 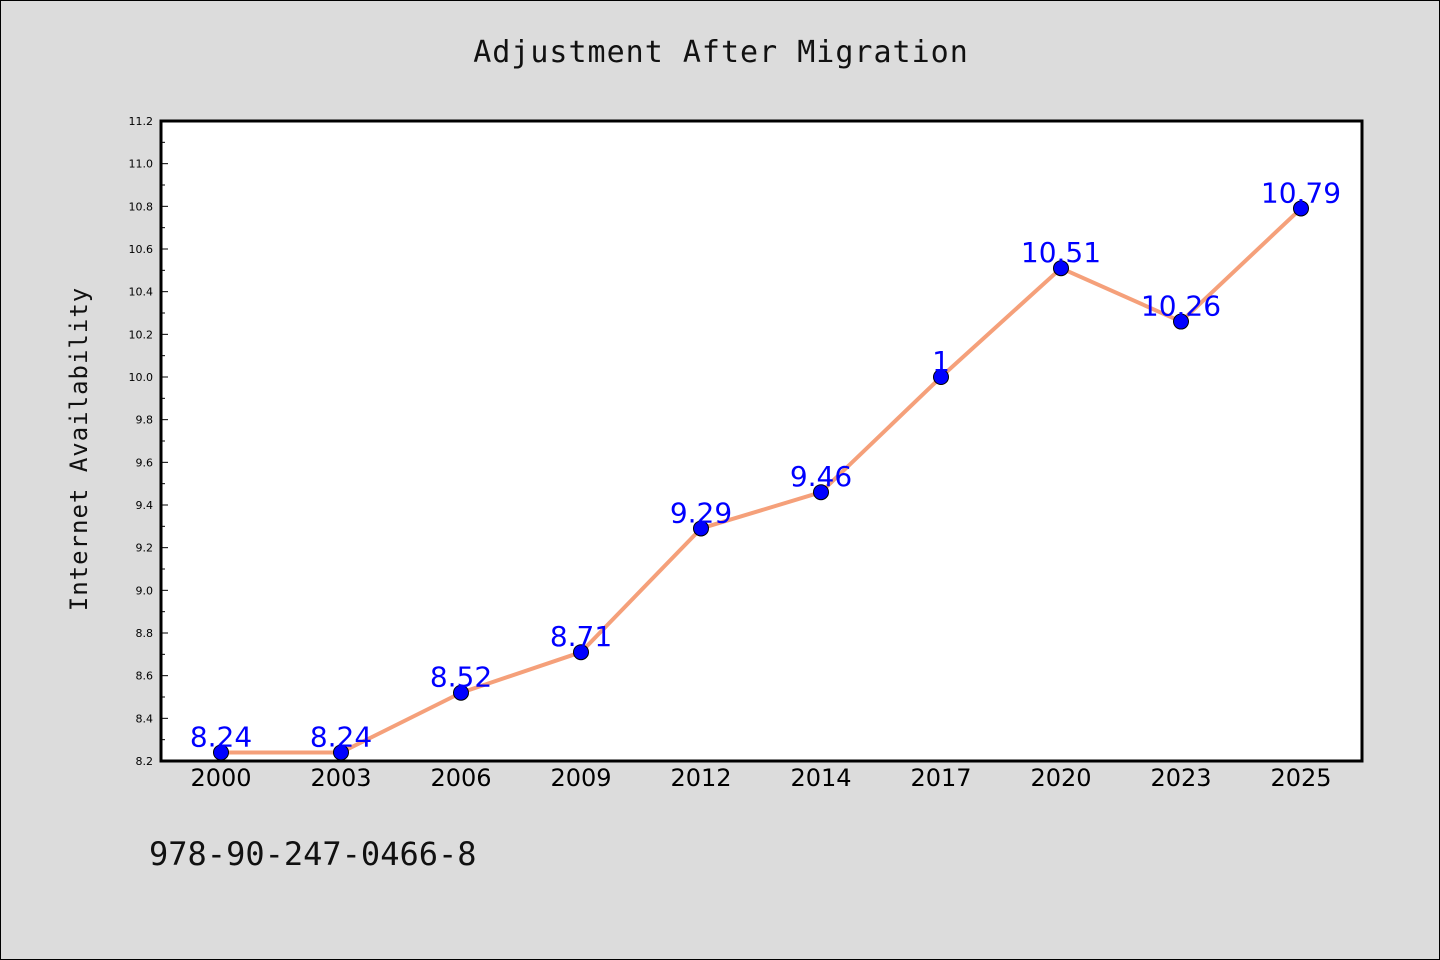 What do you see at coordinates (145, 676) in the screenshot?
I see `y-tick-label: 8.6` at bounding box center [145, 676].